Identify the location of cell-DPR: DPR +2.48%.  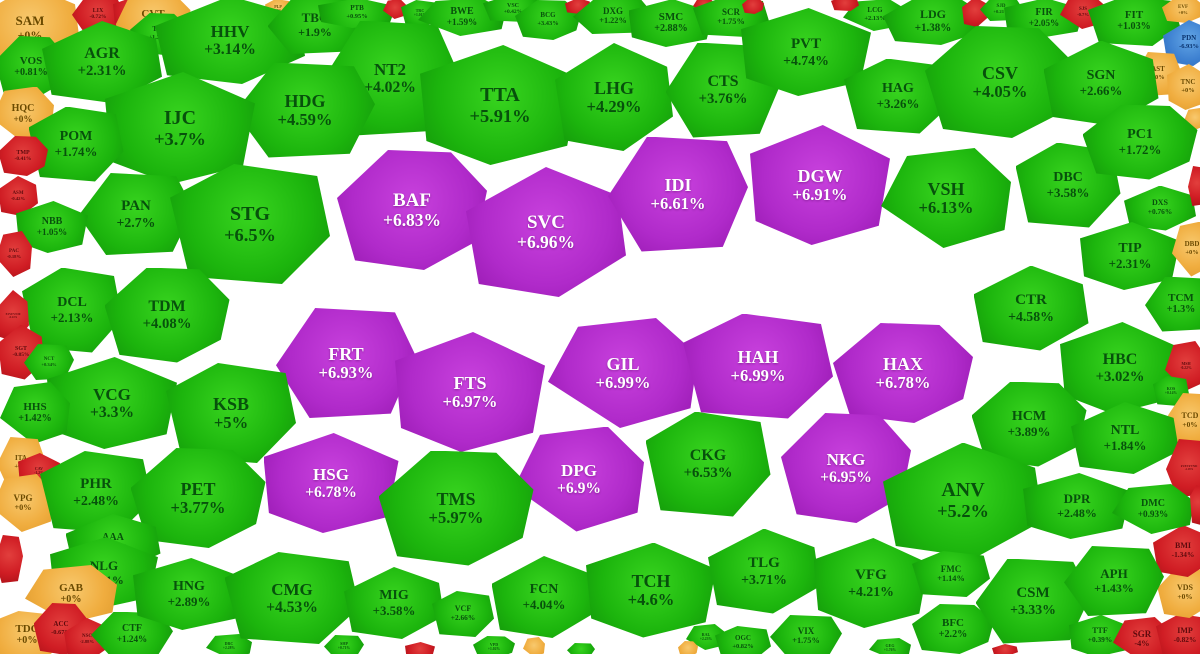
(1077, 506).